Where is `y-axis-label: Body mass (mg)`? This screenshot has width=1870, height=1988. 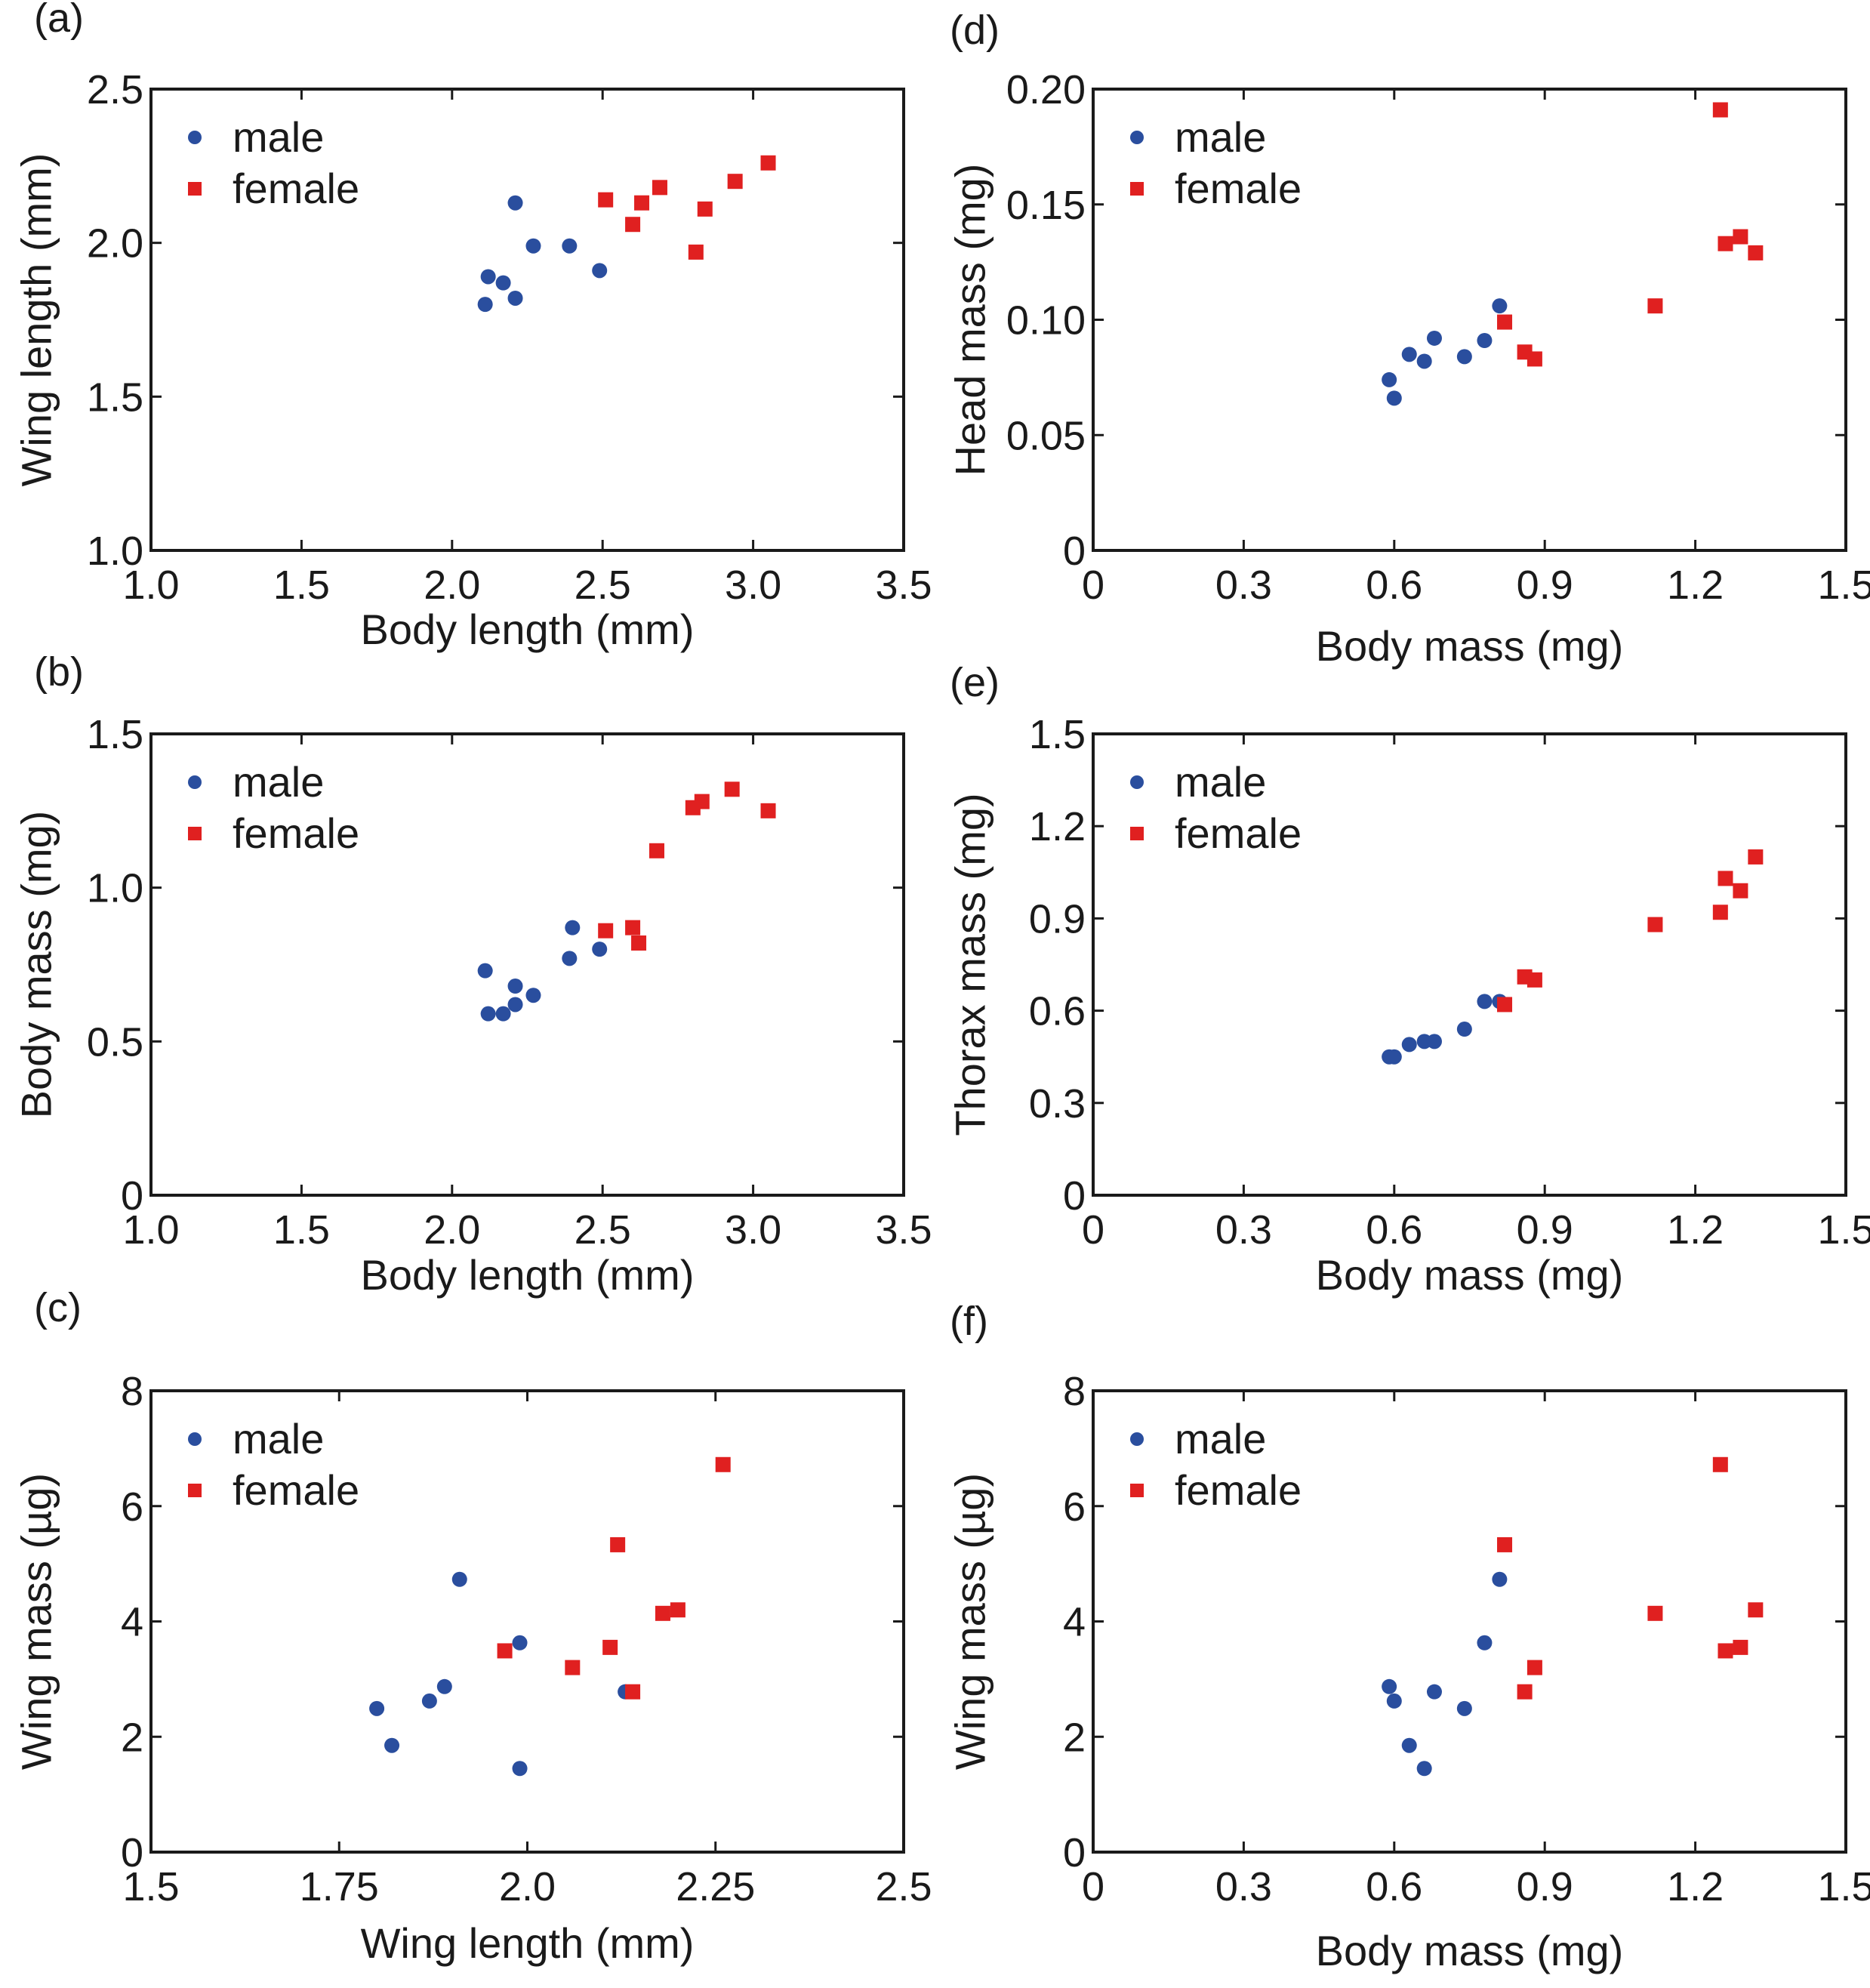
y-axis-label: Body mass (mg) is located at coordinates (37, 965).